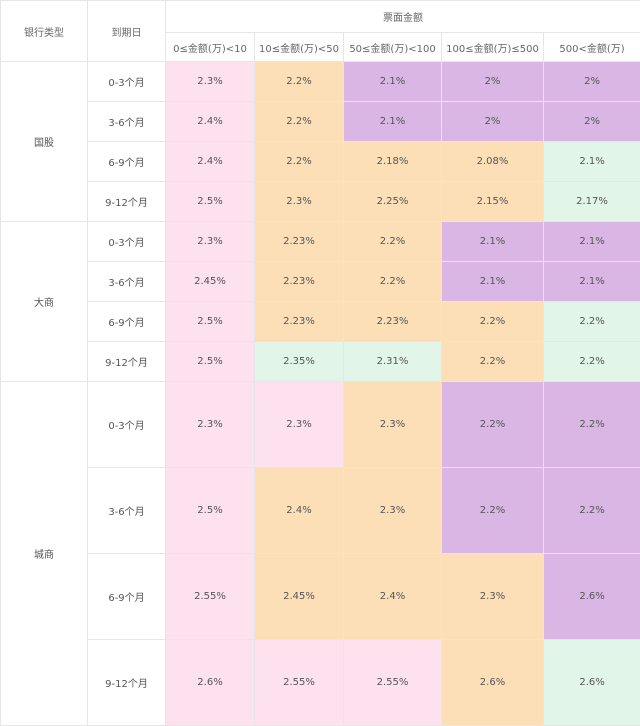 Image resolution: width=640 pixels, height=726 pixels. Describe the element at coordinates (403, 17) in the screenshot. I see `header-face-amount: 票面金额` at that location.